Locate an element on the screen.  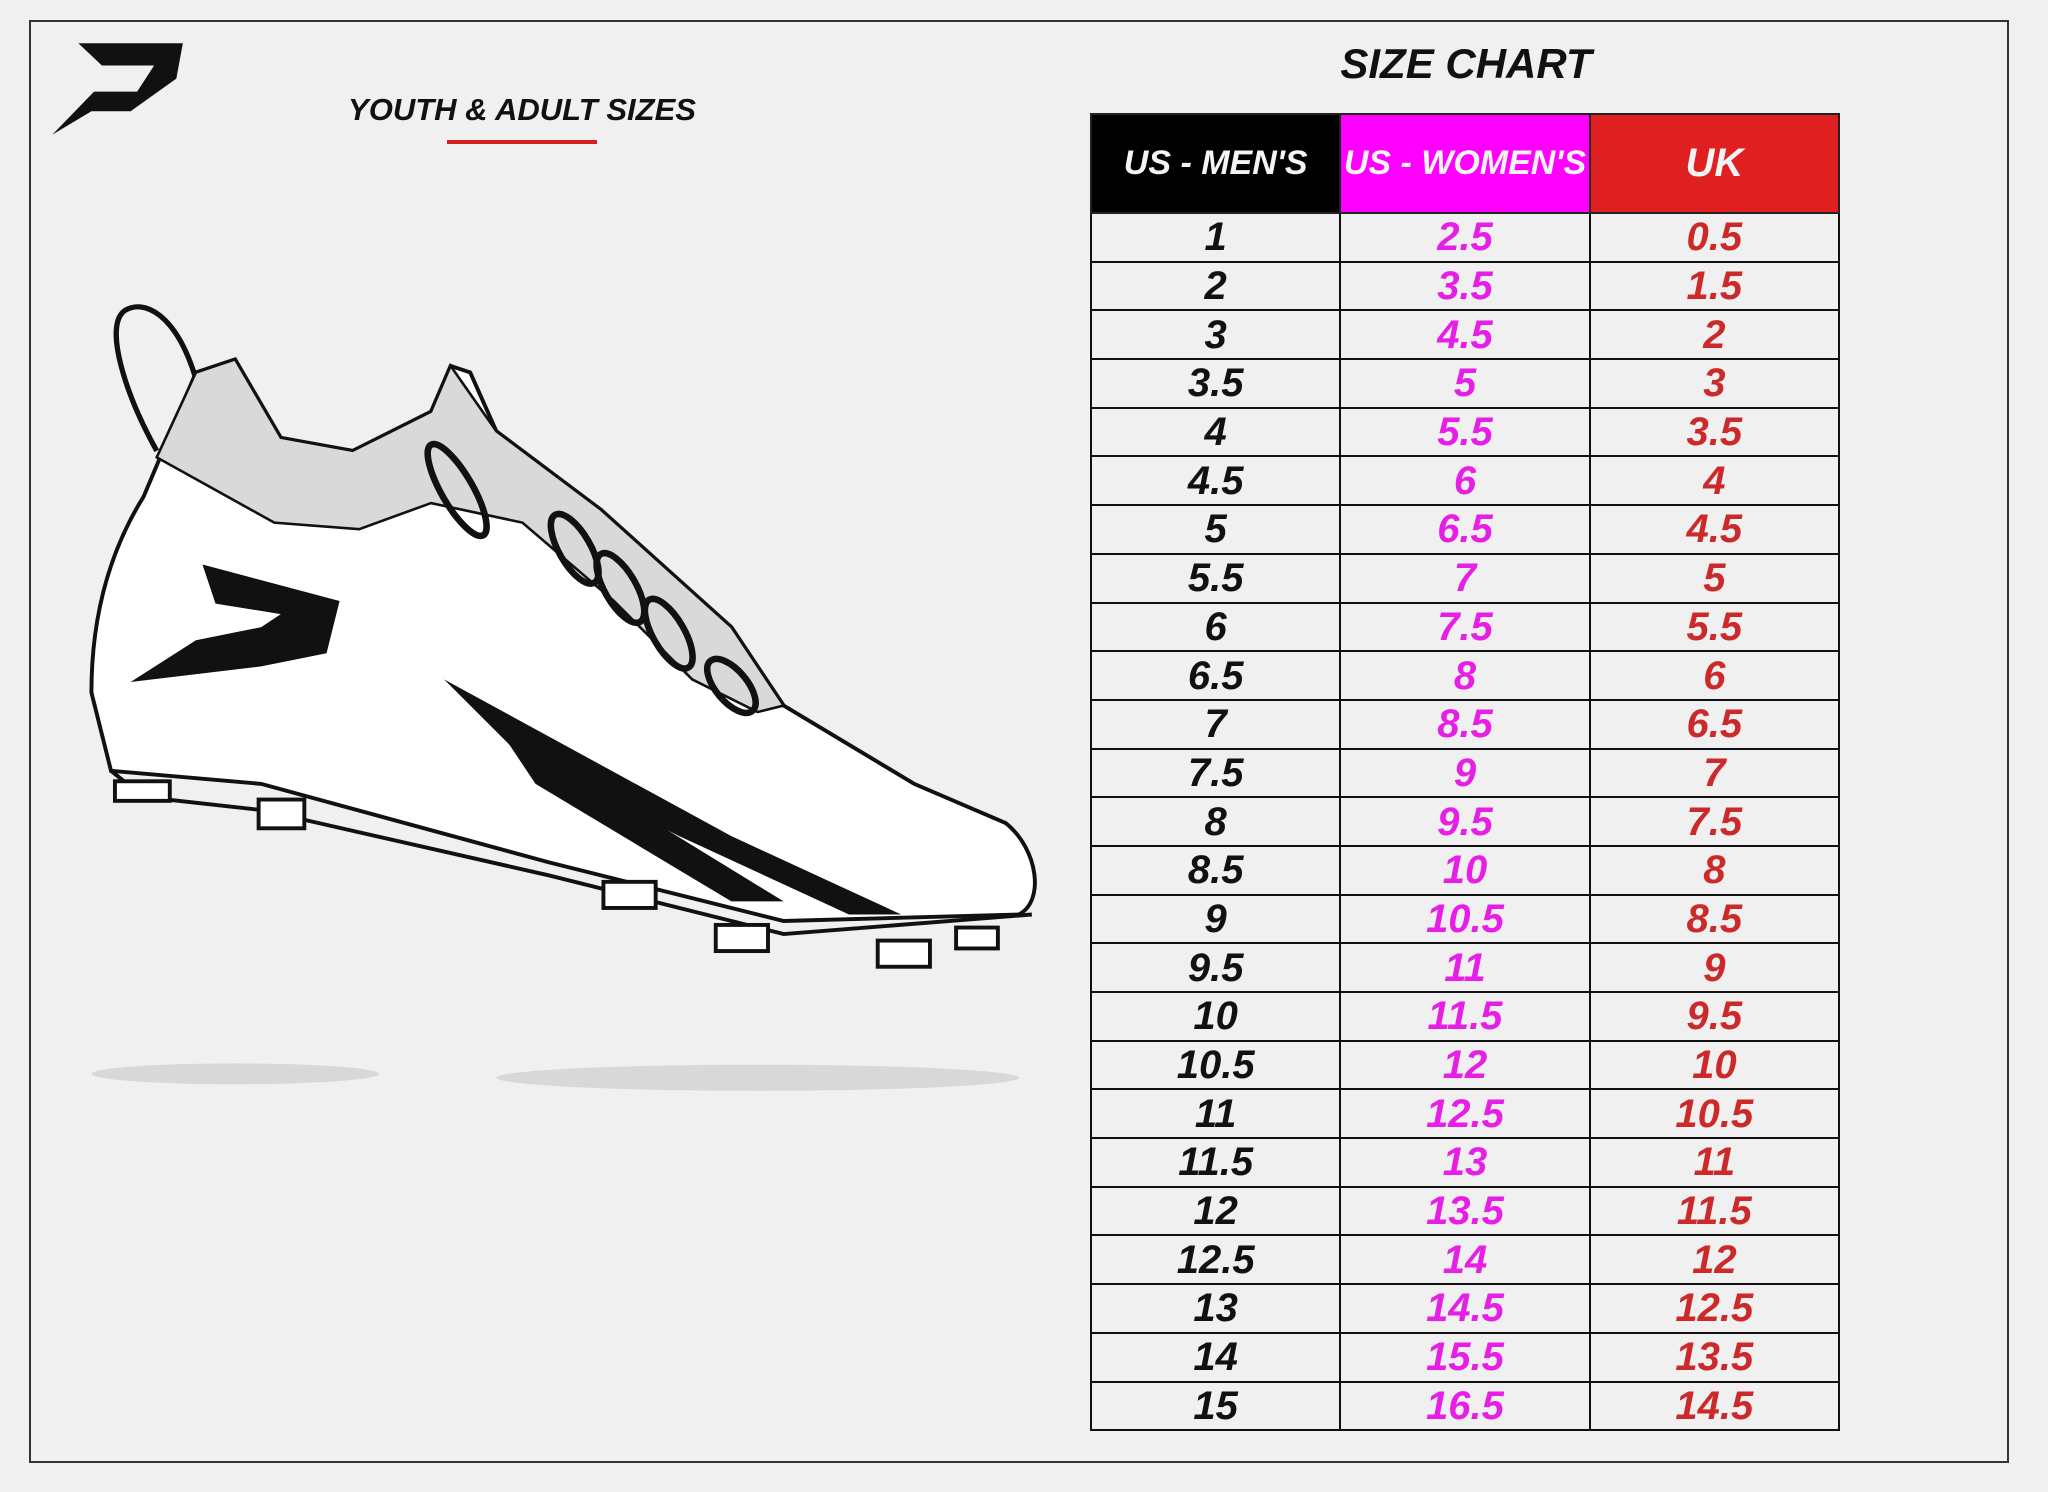
us-womens-cell: 13.5 is located at coordinates (1465, 1211).